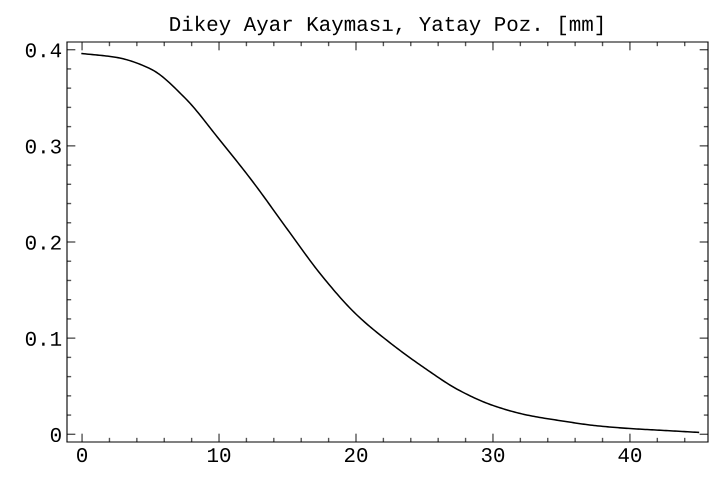  Describe the element at coordinates (43, 243) in the screenshot. I see `y-tick-label: 0.2` at that location.